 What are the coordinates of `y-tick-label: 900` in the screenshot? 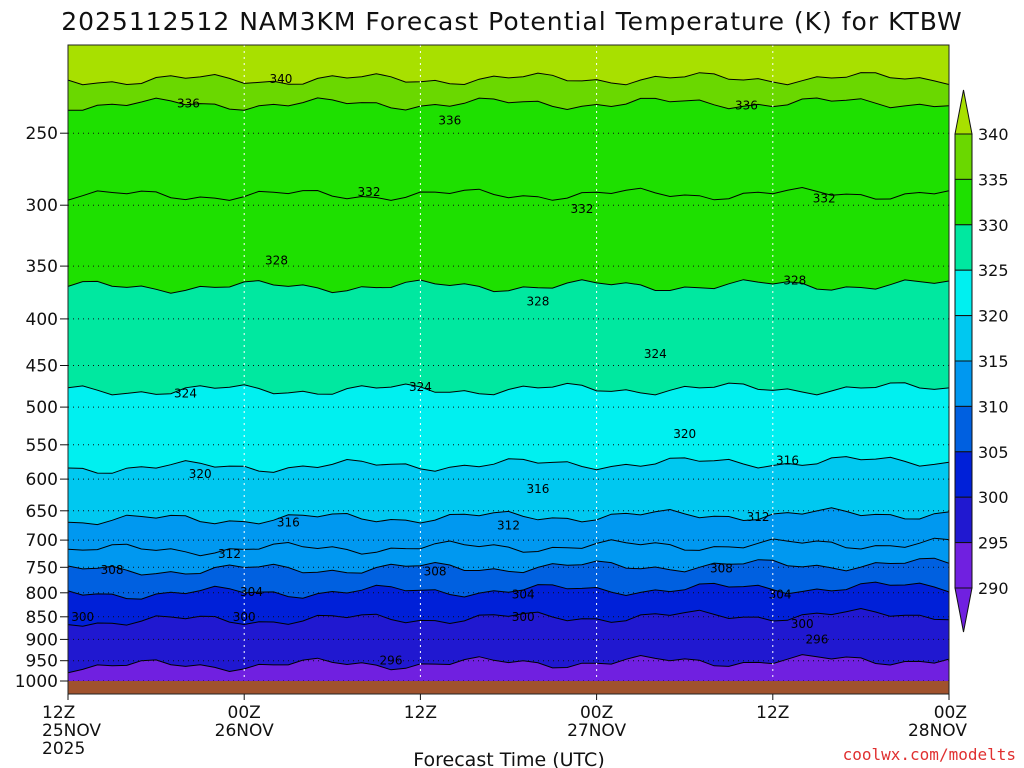 It's located at (42, 640).